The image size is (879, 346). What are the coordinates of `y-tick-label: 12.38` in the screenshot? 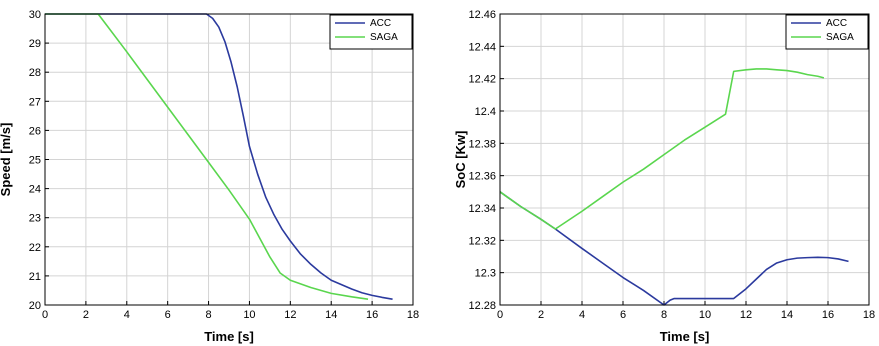 It's located at (482, 144).